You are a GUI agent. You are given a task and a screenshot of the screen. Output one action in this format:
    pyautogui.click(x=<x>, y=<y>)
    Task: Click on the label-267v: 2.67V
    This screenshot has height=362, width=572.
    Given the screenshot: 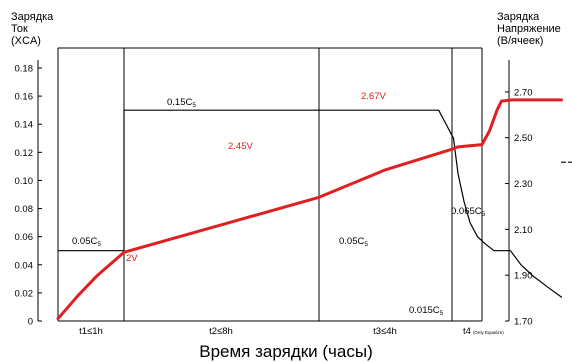 What is the action you would take?
    pyautogui.click(x=373, y=96)
    